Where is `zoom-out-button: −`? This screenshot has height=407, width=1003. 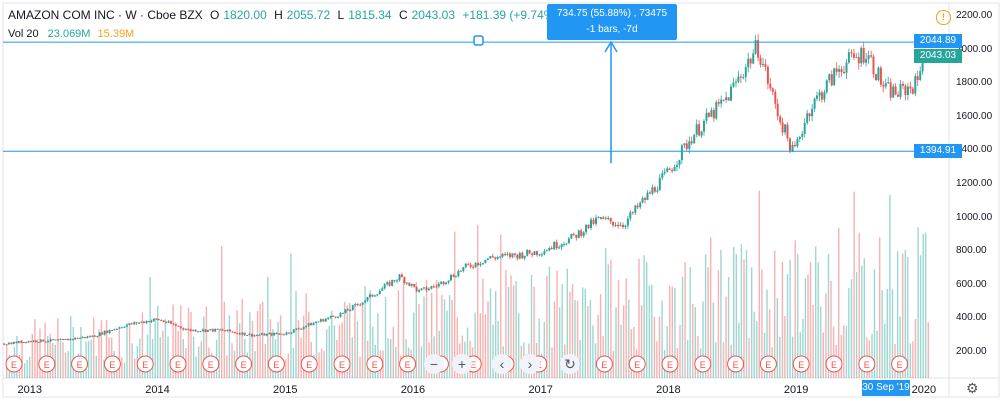 zoom-out-button: − is located at coordinates (434, 364).